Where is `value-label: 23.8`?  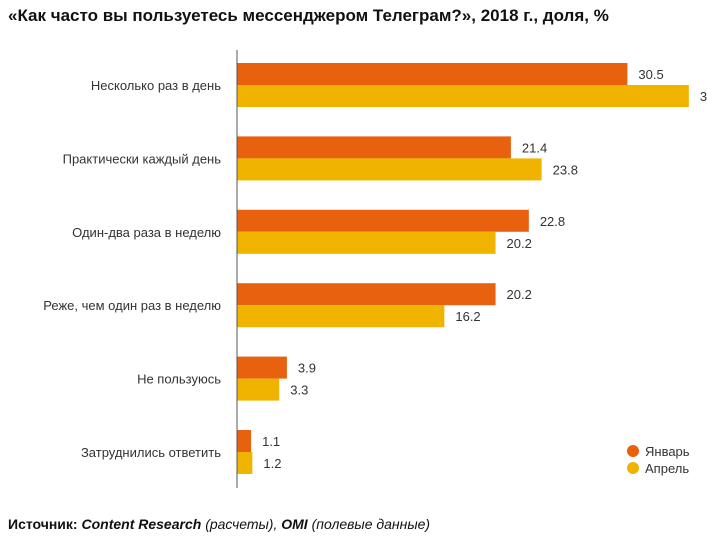 value-label: 23.8 is located at coordinates (565, 169).